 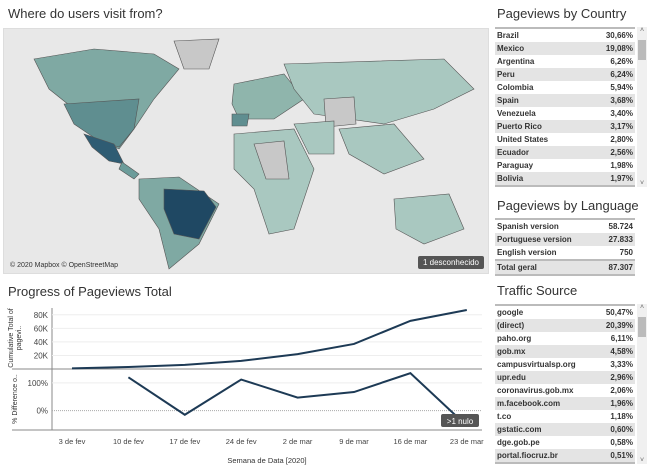 I want to click on table-row: m.facebook.com 1,96%, so click(x=565, y=403).